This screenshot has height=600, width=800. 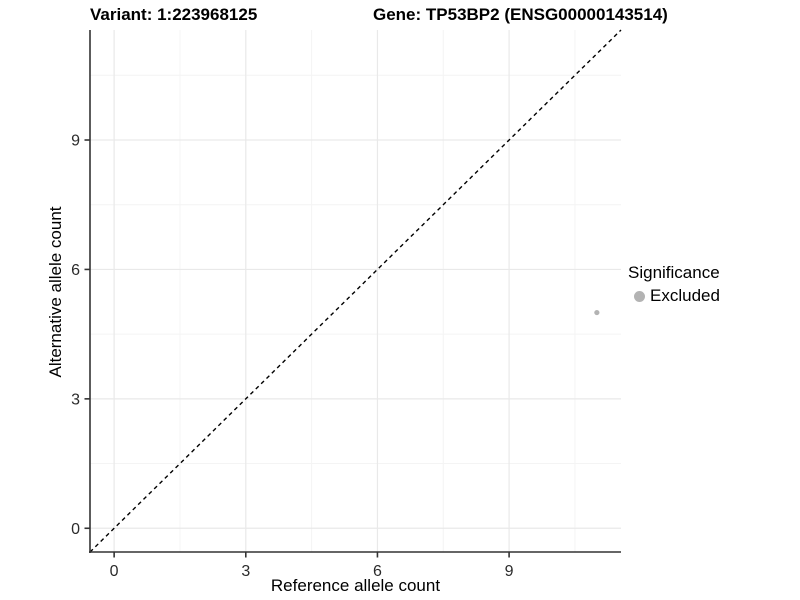 What do you see at coordinates (597, 312) in the screenshot?
I see `data-point` at bounding box center [597, 312].